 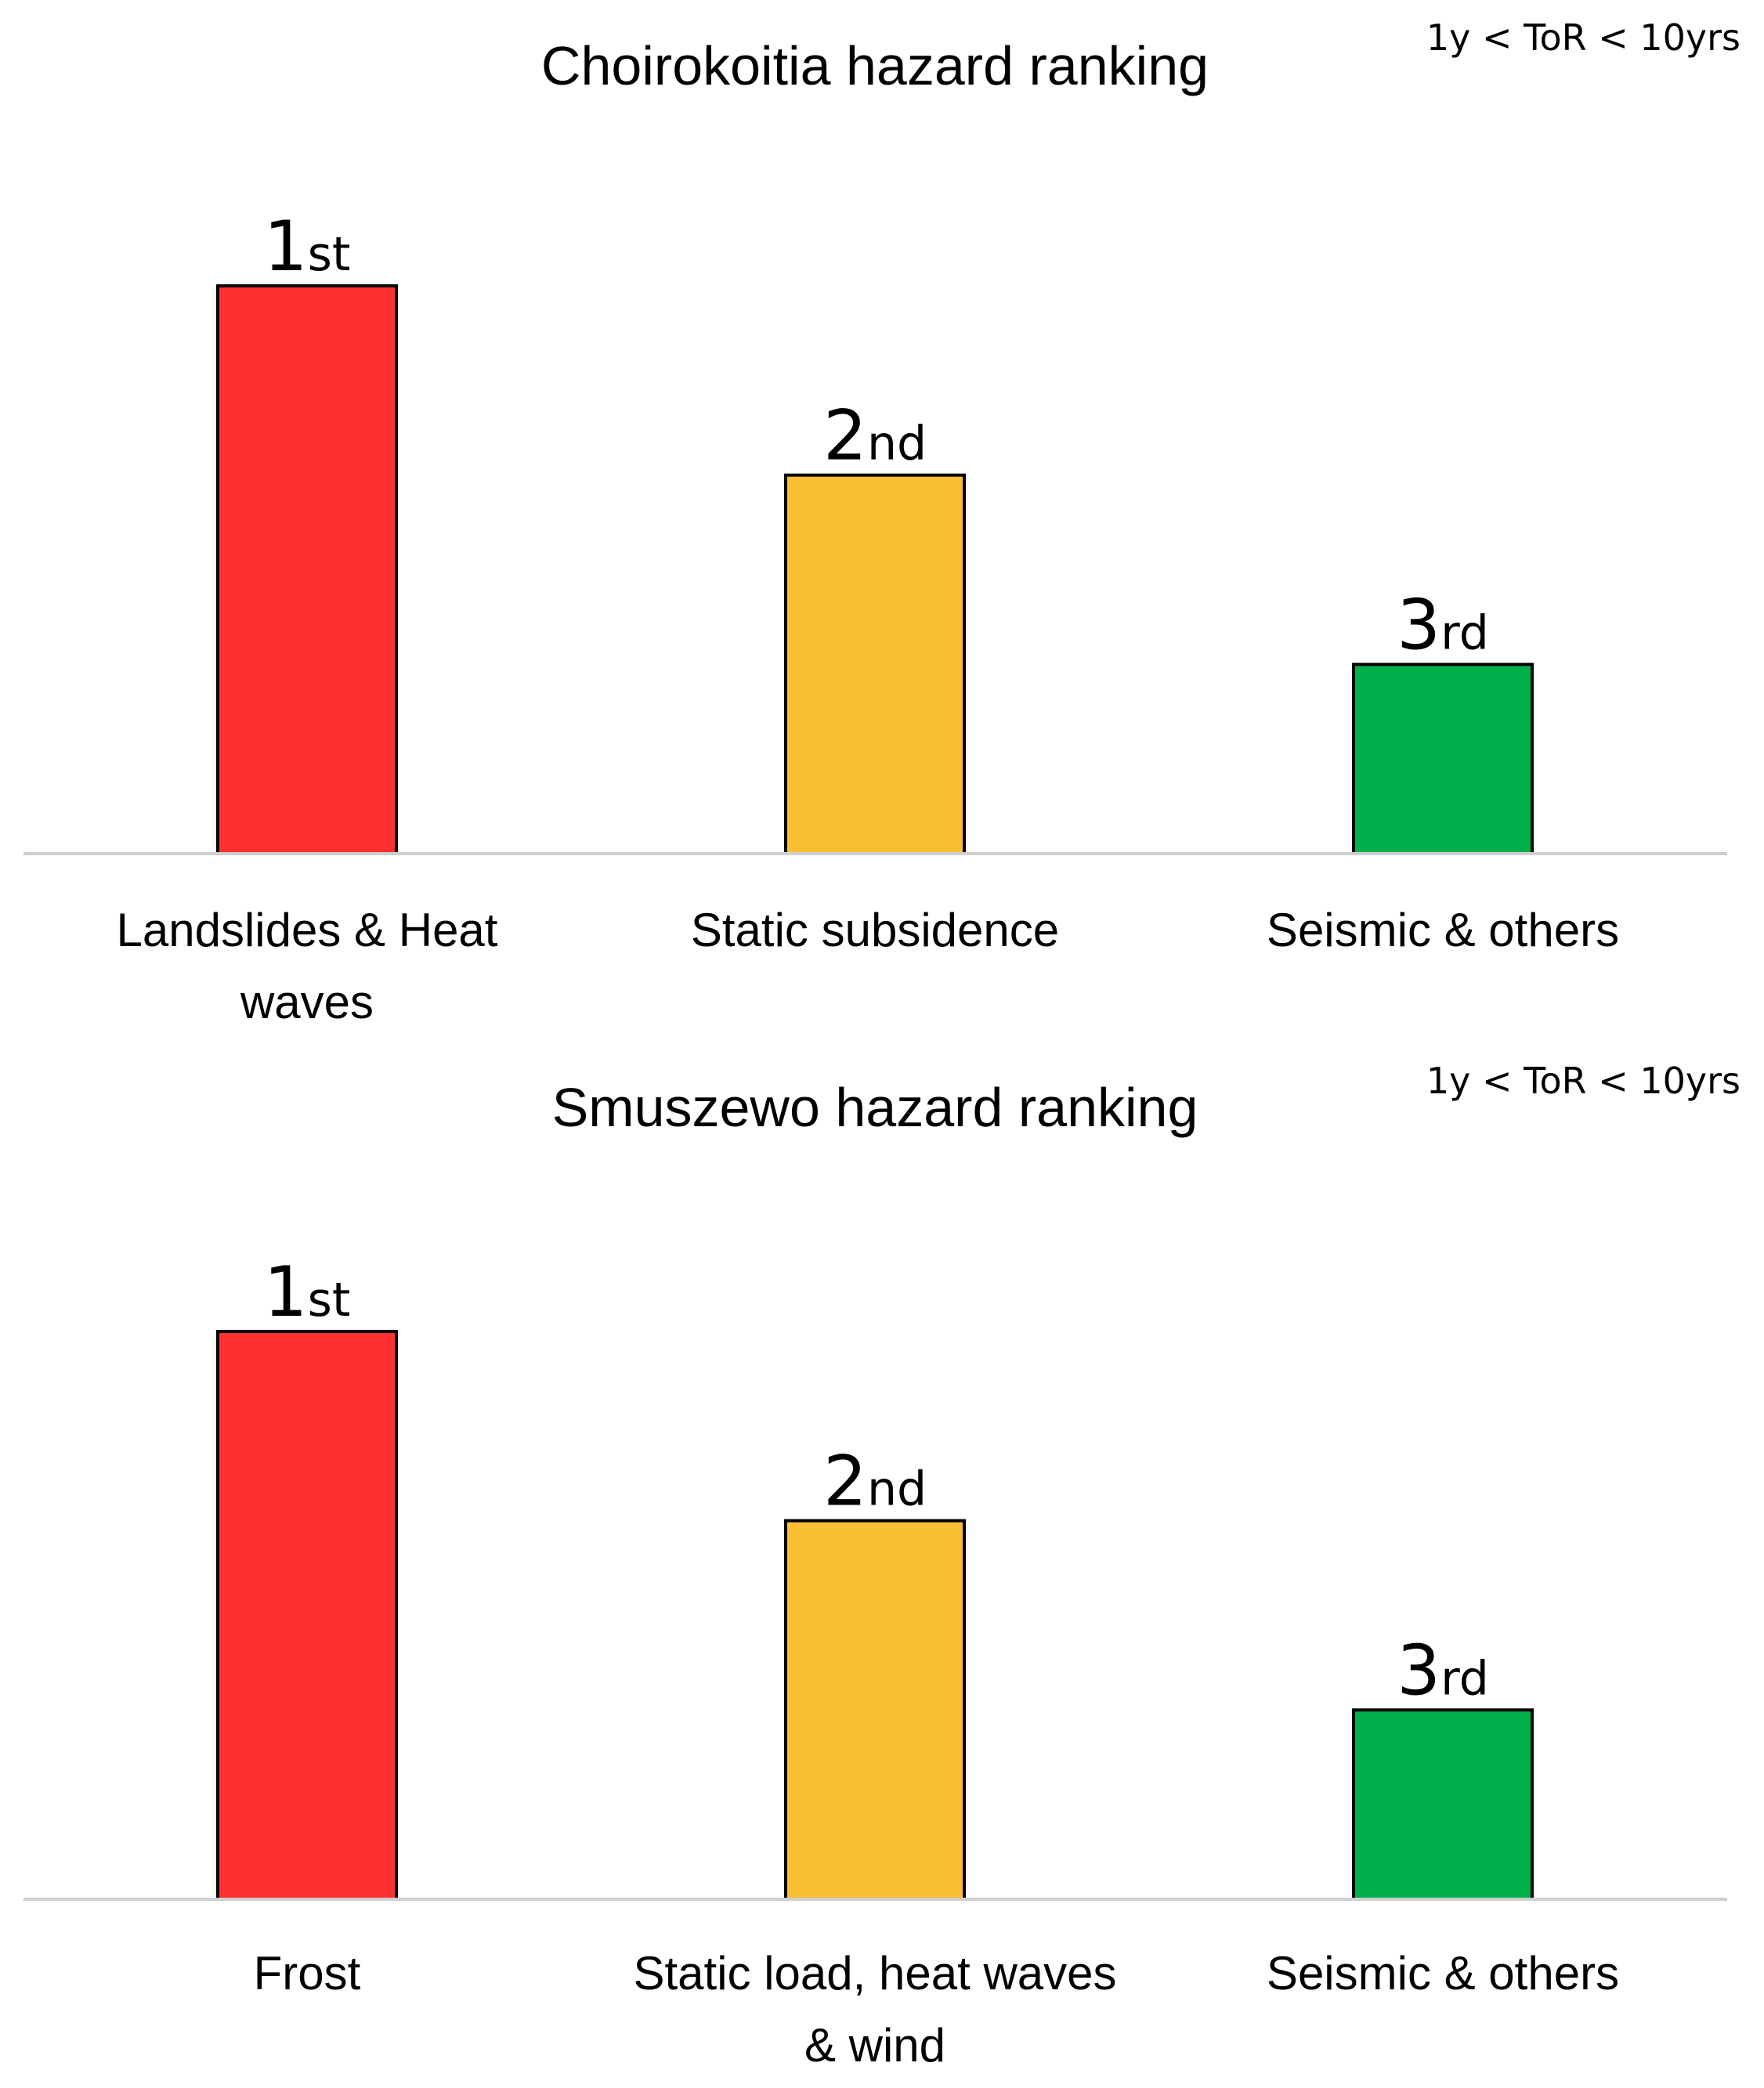 I want to click on category-label-line: Landslides & Heat, so click(x=307, y=930).